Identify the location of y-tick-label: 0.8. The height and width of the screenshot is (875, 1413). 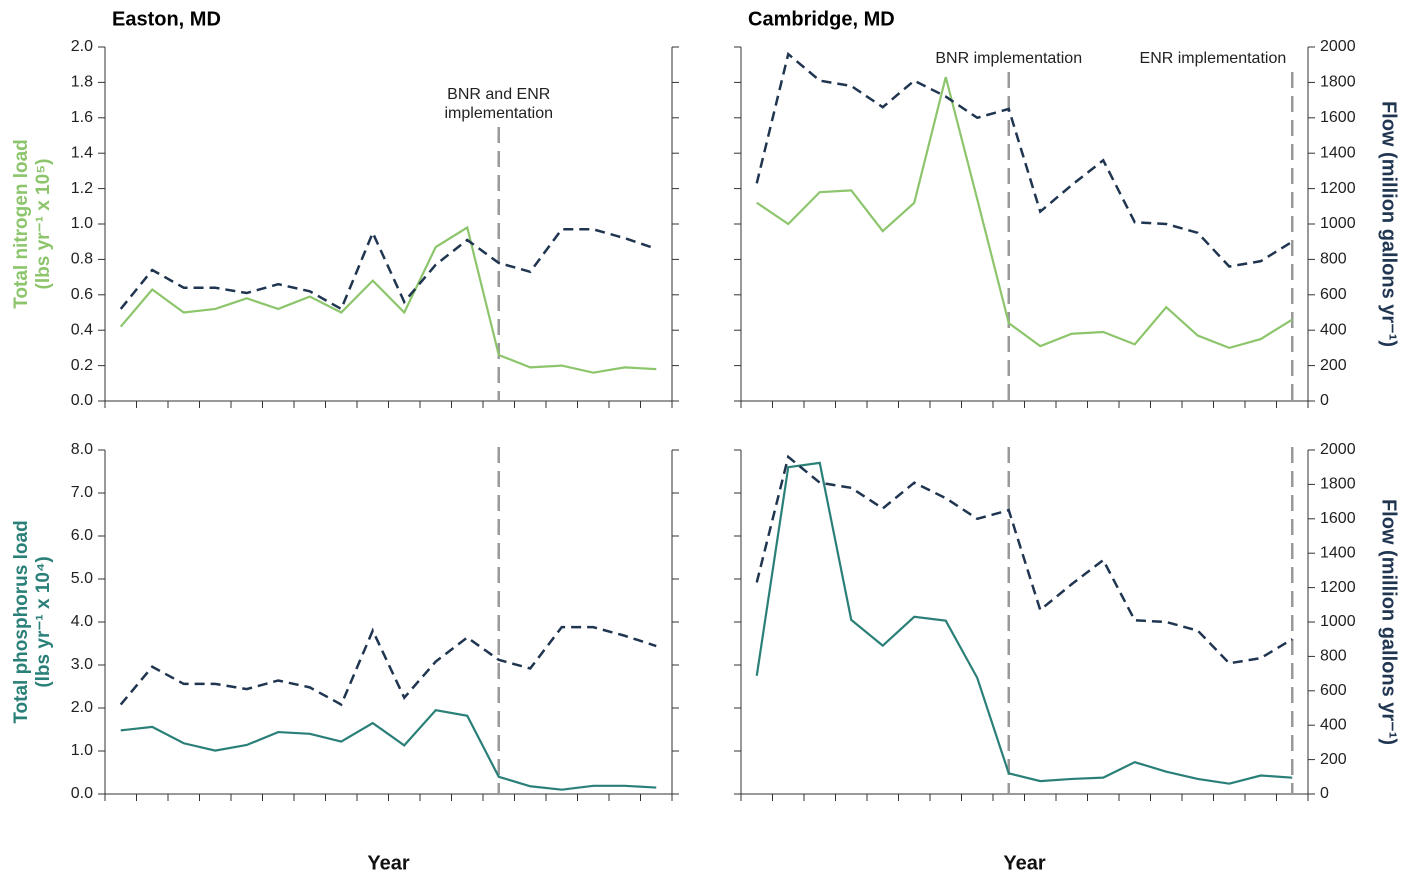
(82, 259).